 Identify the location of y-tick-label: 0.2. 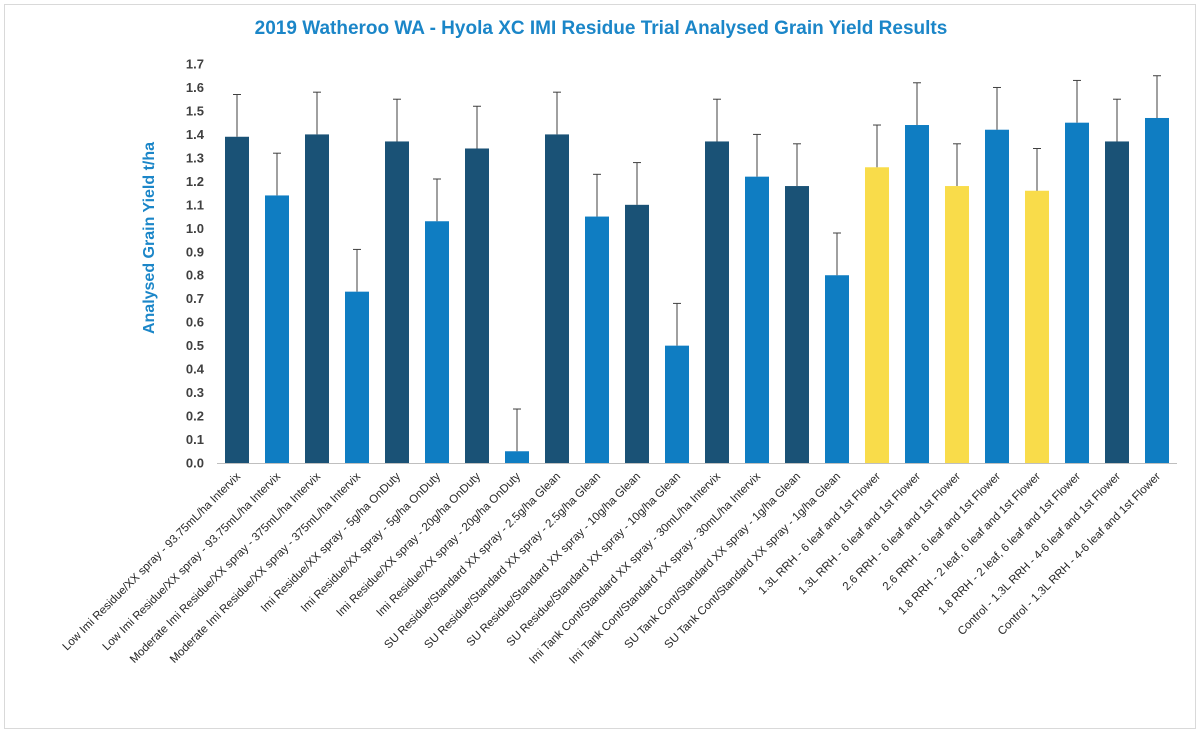
(195, 416).